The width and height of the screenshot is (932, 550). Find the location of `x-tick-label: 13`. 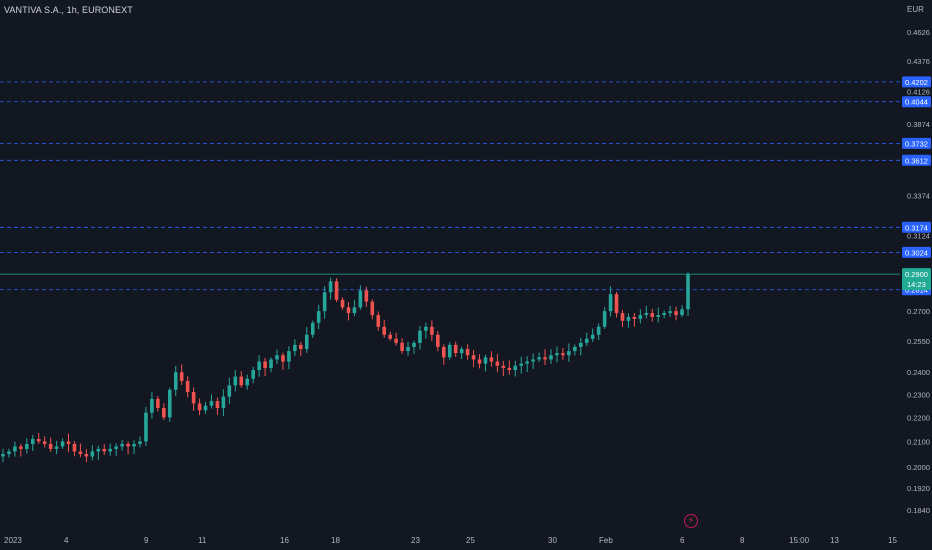

x-tick-label: 13 is located at coordinates (834, 540).